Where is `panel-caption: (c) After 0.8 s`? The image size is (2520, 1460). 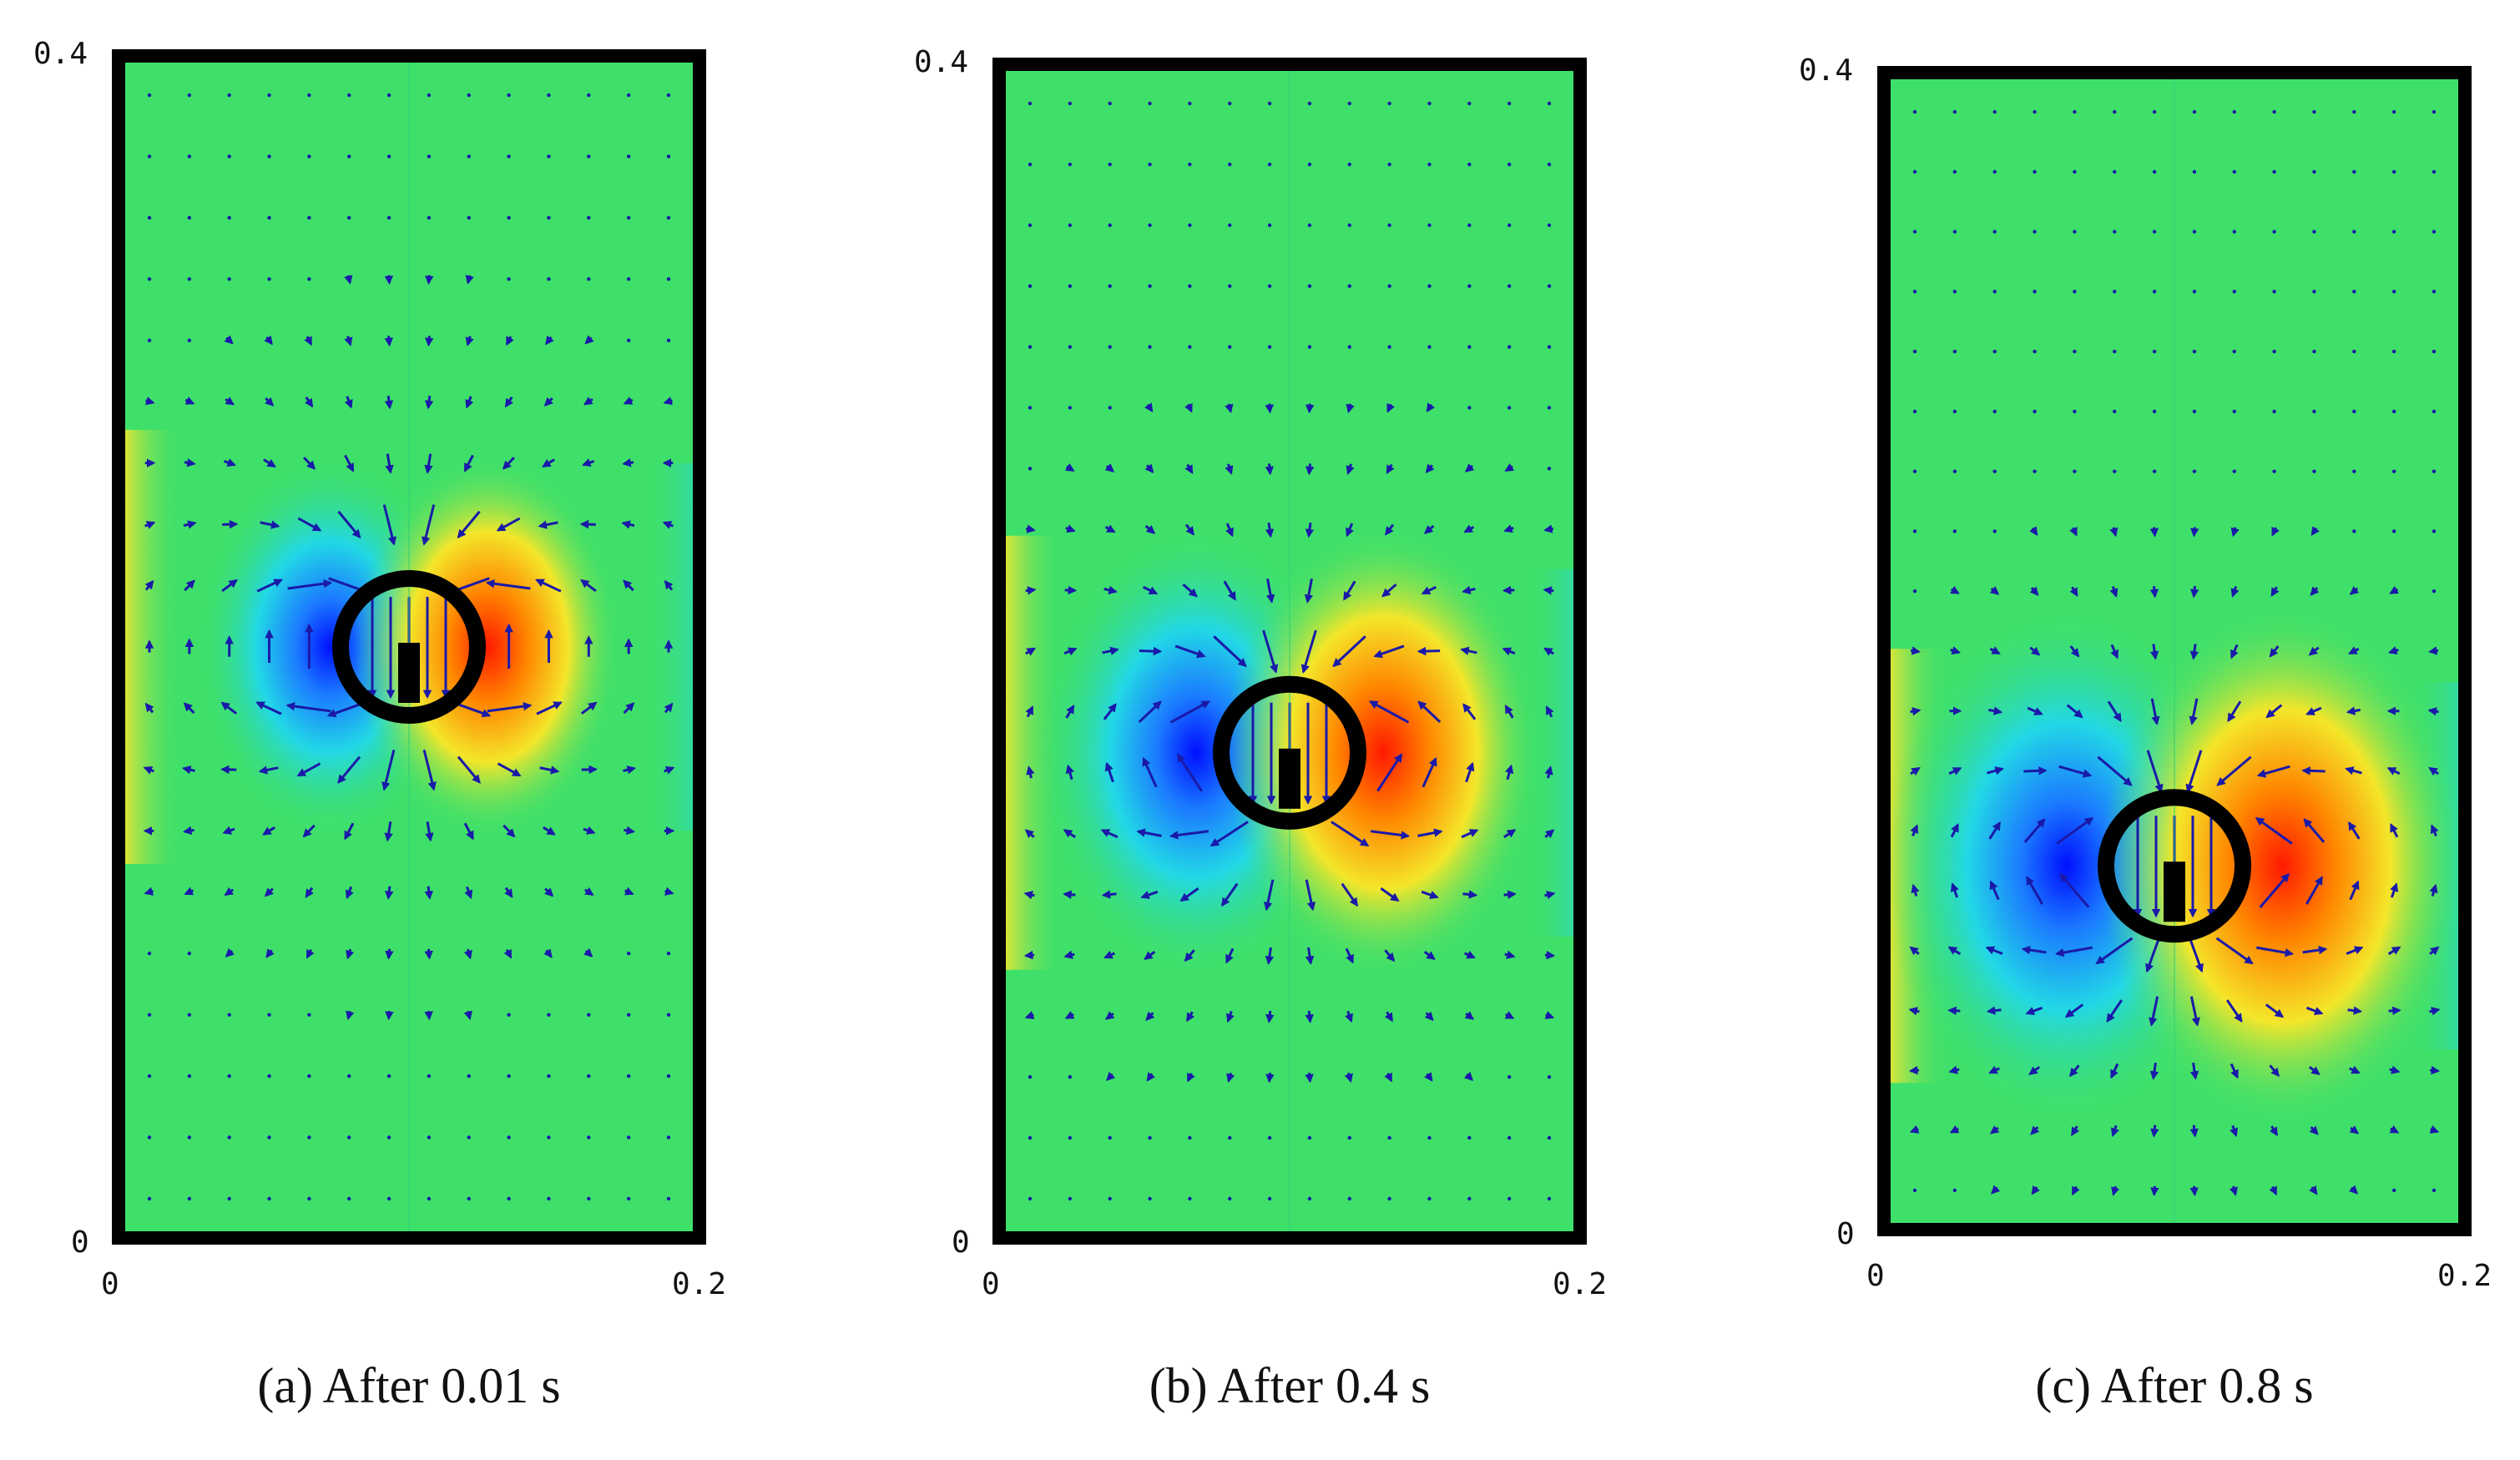 panel-caption: (c) After 0.8 s is located at coordinates (2174, 1386).